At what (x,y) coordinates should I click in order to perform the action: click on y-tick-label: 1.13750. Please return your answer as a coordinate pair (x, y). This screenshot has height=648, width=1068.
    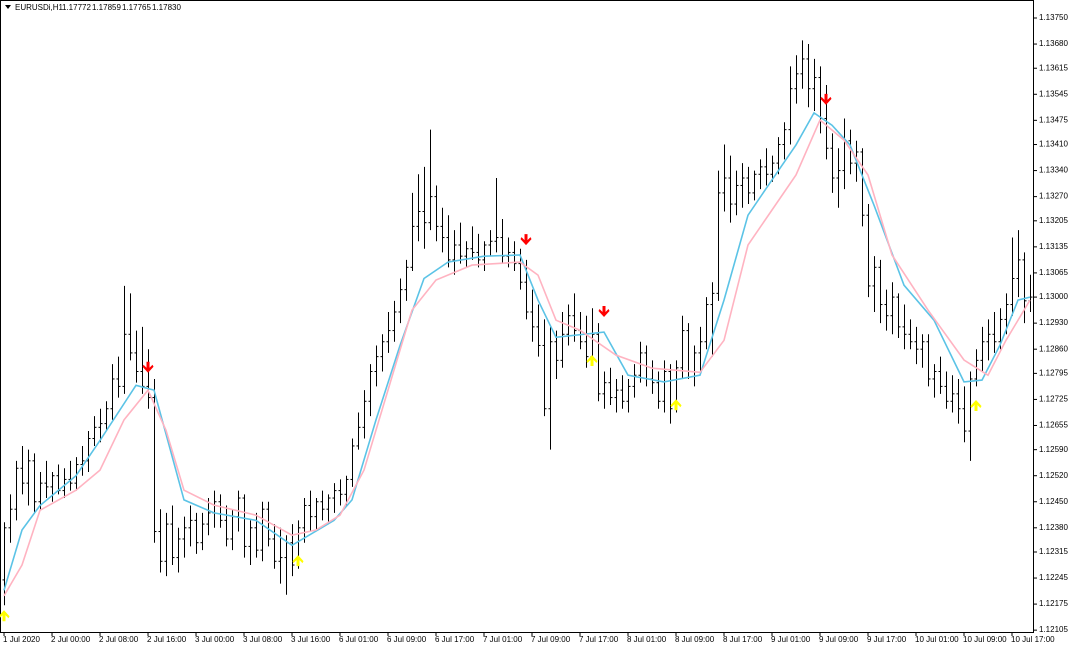
    Looking at the image, I should click on (1053, 17).